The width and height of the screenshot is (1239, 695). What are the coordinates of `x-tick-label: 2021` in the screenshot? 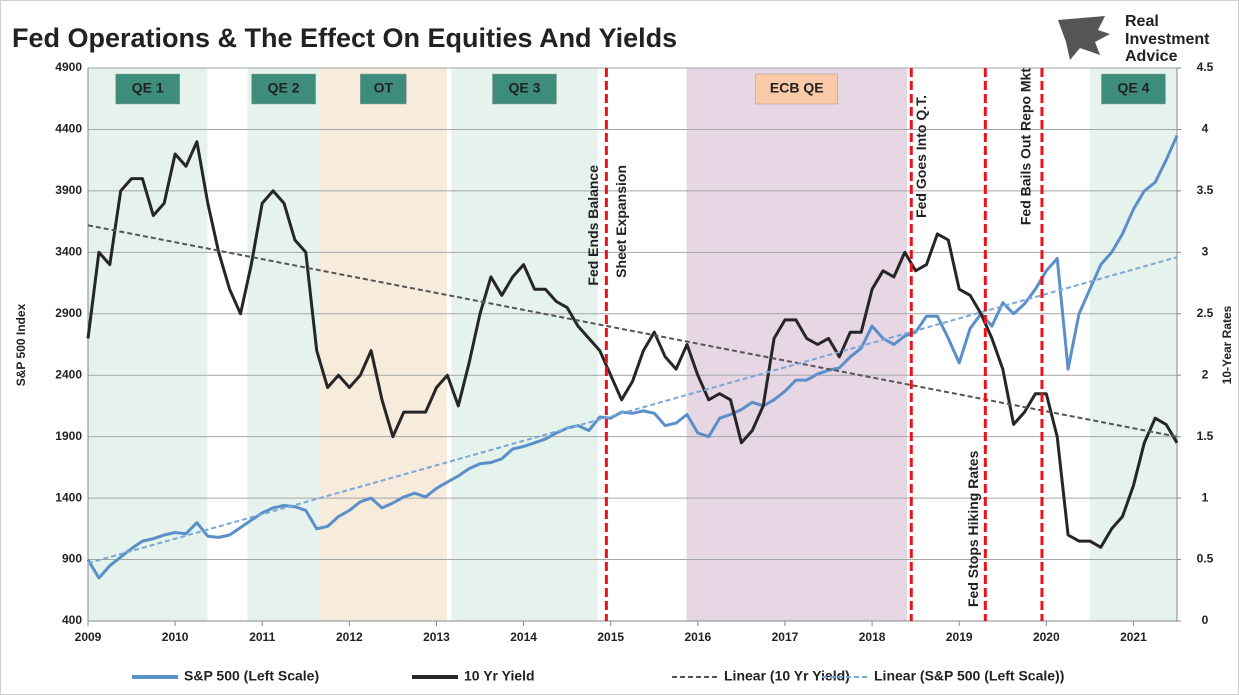 It's located at (1133, 637).